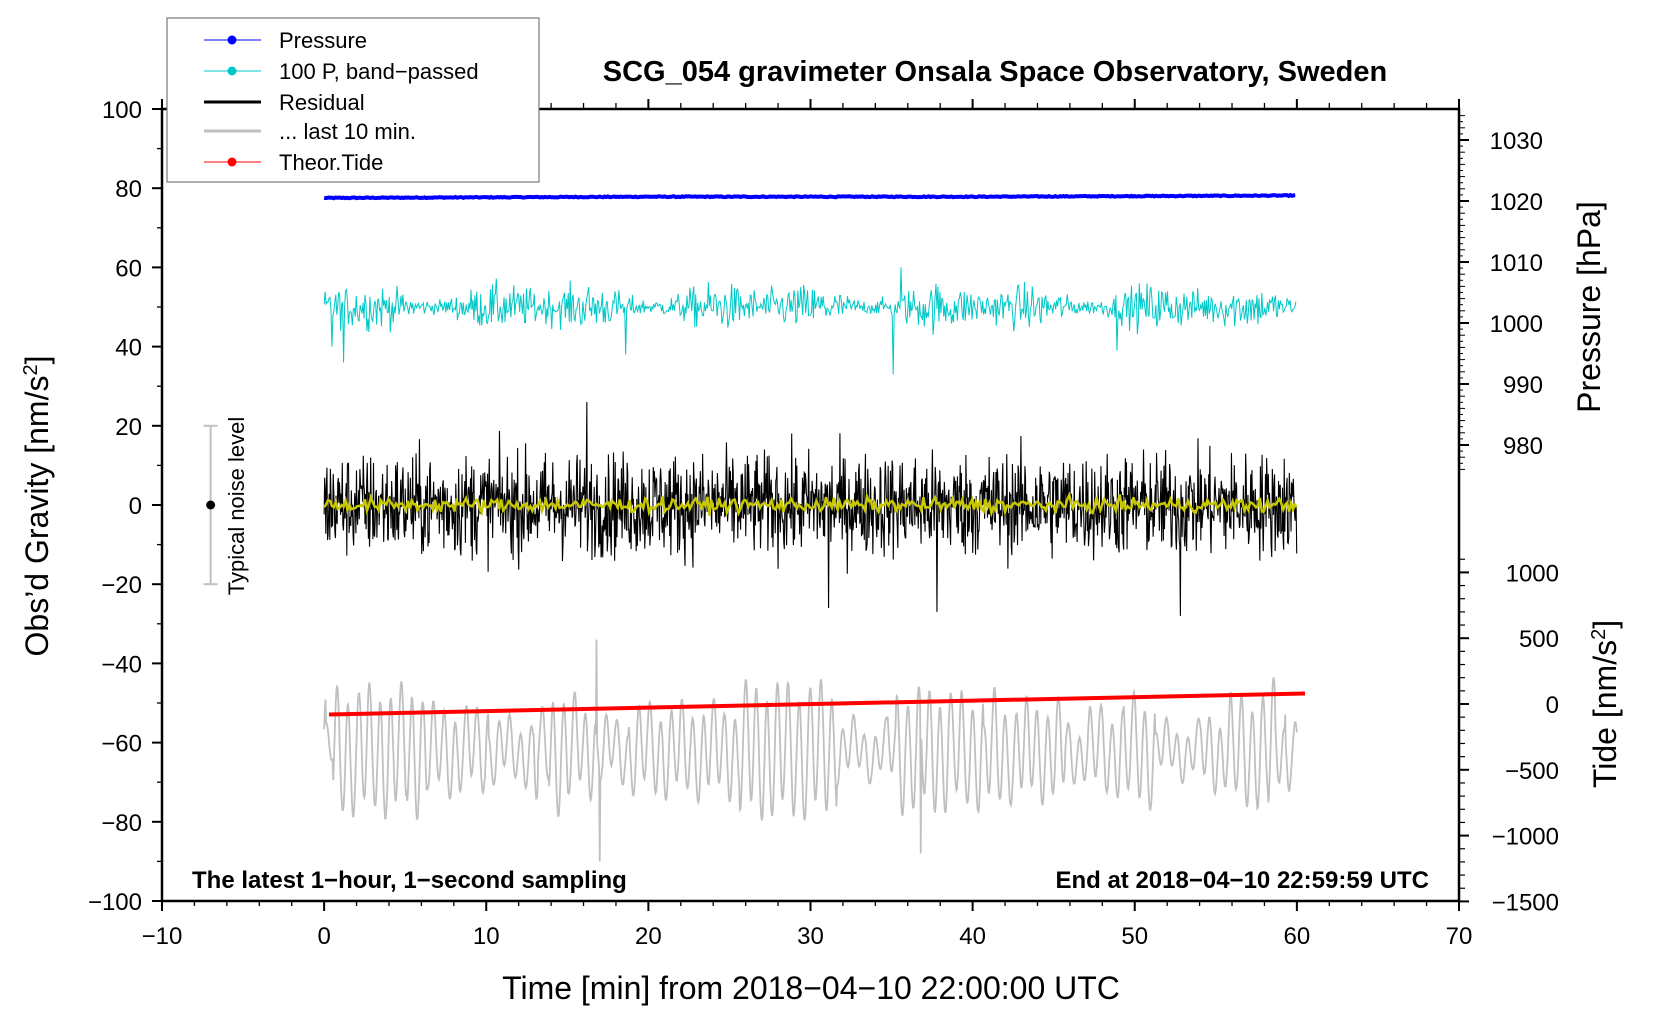 The image size is (1660, 1020). What do you see at coordinates (1297, 936) in the screenshot?
I see `x-tick-label: 60` at bounding box center [1297, 936].